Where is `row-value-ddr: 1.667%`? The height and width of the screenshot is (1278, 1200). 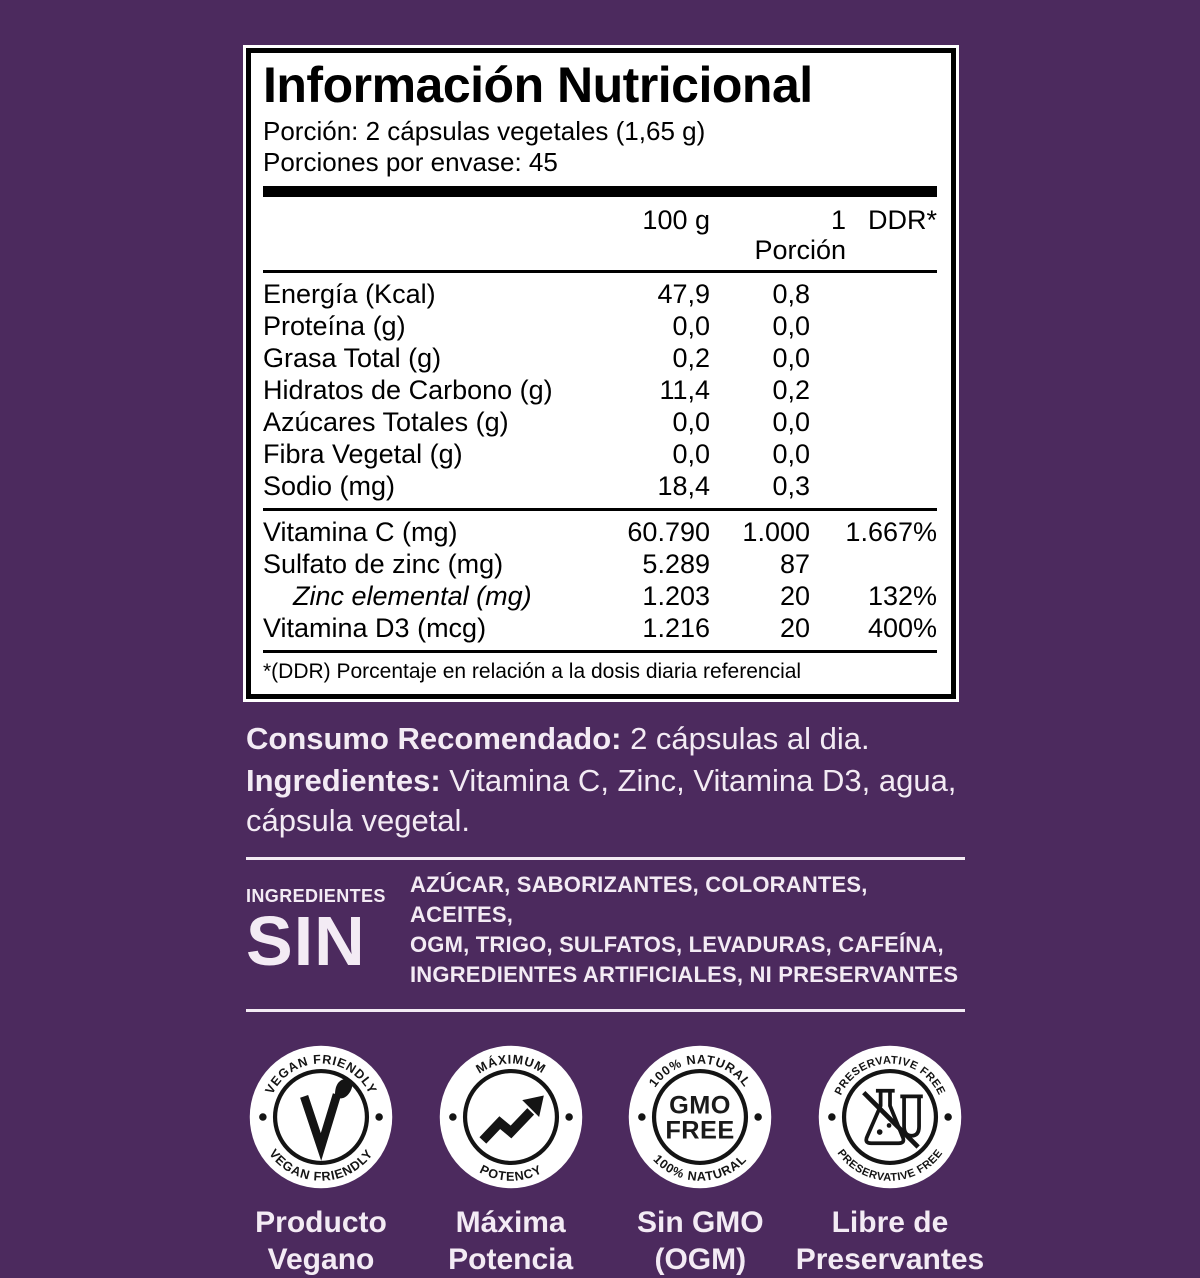
row-value-ddr: 1.667% is located at coordinates (891, 532).